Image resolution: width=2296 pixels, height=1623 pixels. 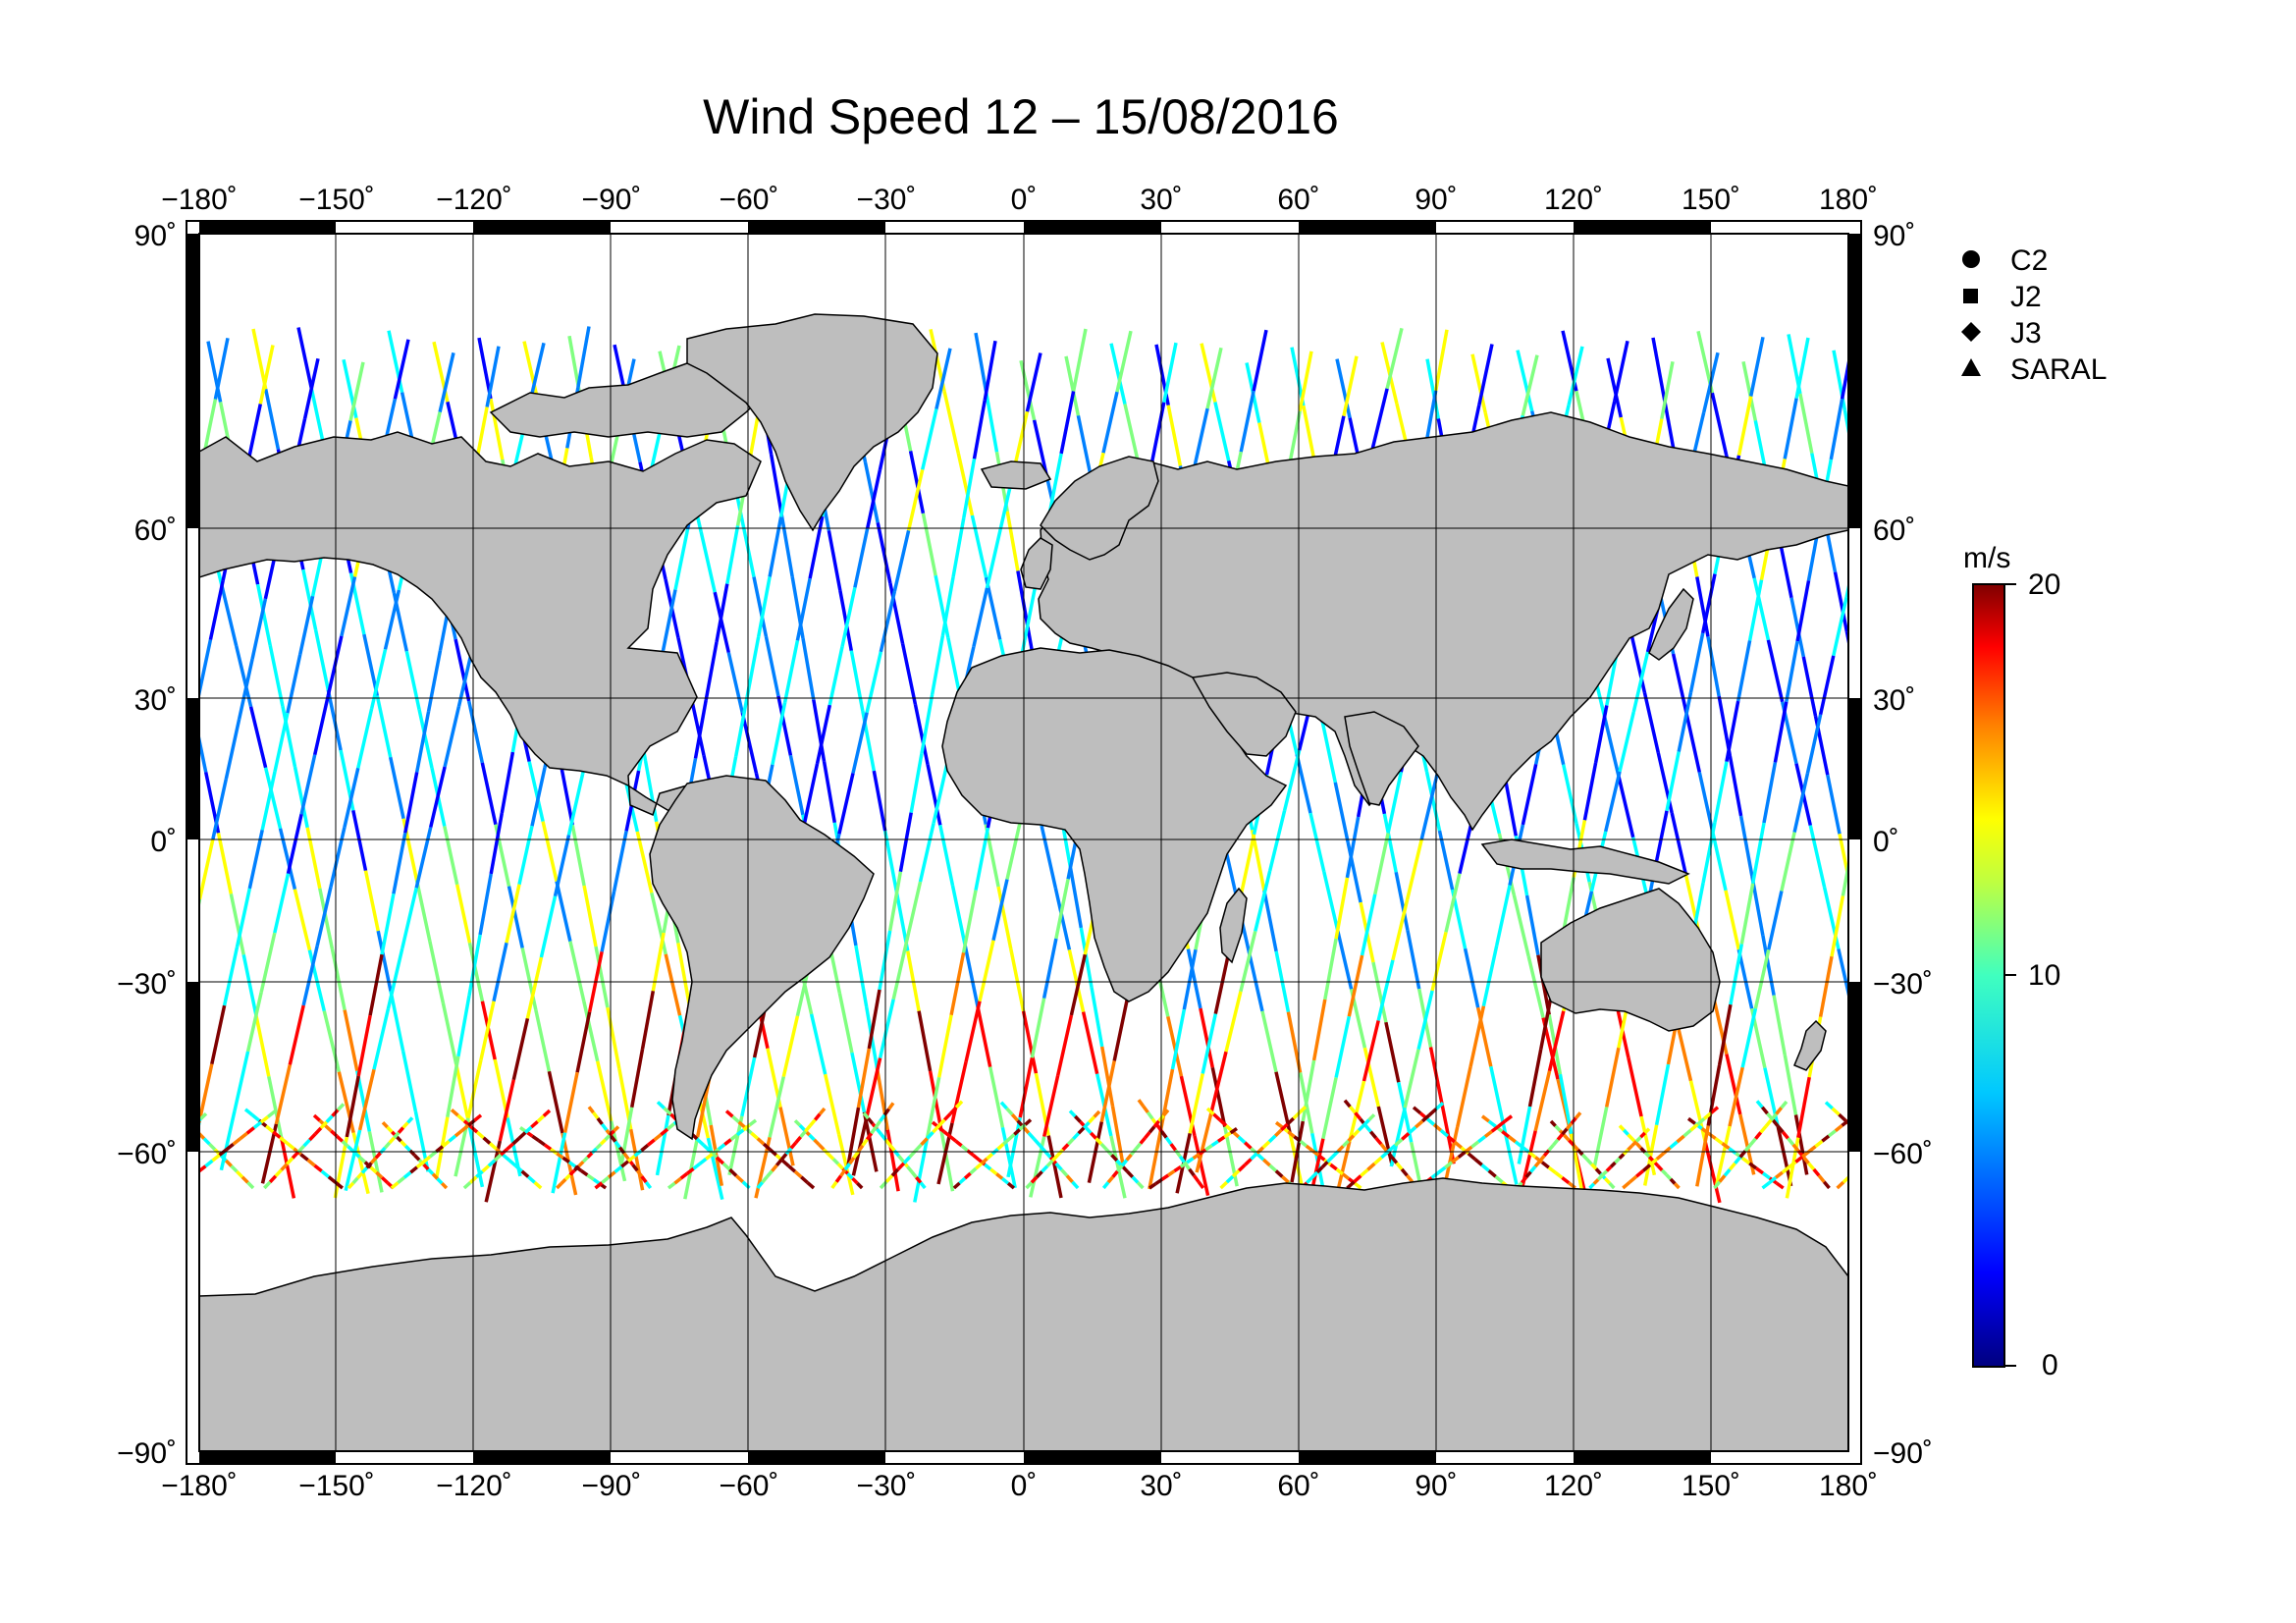 What do you see at coordinates (1988, 975) in the screenshot?
I see `colorbar-gradient` at bounding box center [1988, 975].